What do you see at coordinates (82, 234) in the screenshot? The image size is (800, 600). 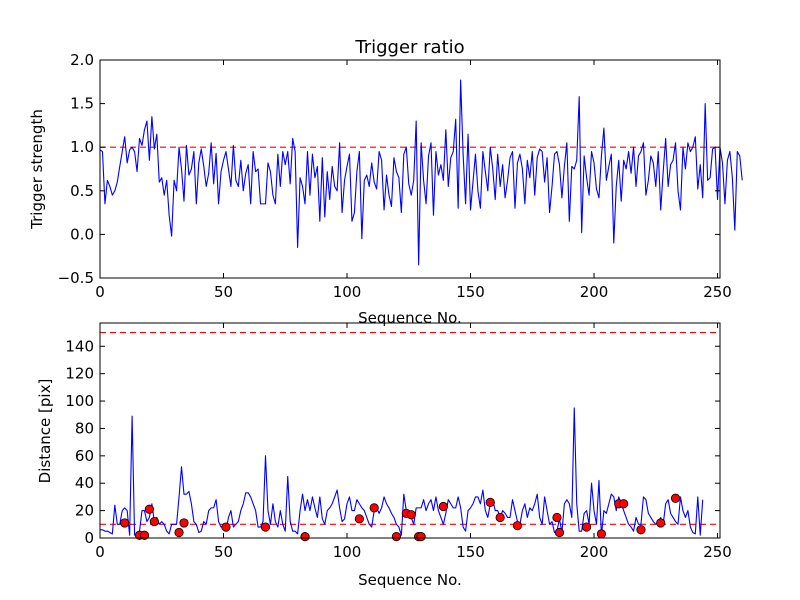 I see `y-tick-label: 0.0` at bounding box center [82, 234].